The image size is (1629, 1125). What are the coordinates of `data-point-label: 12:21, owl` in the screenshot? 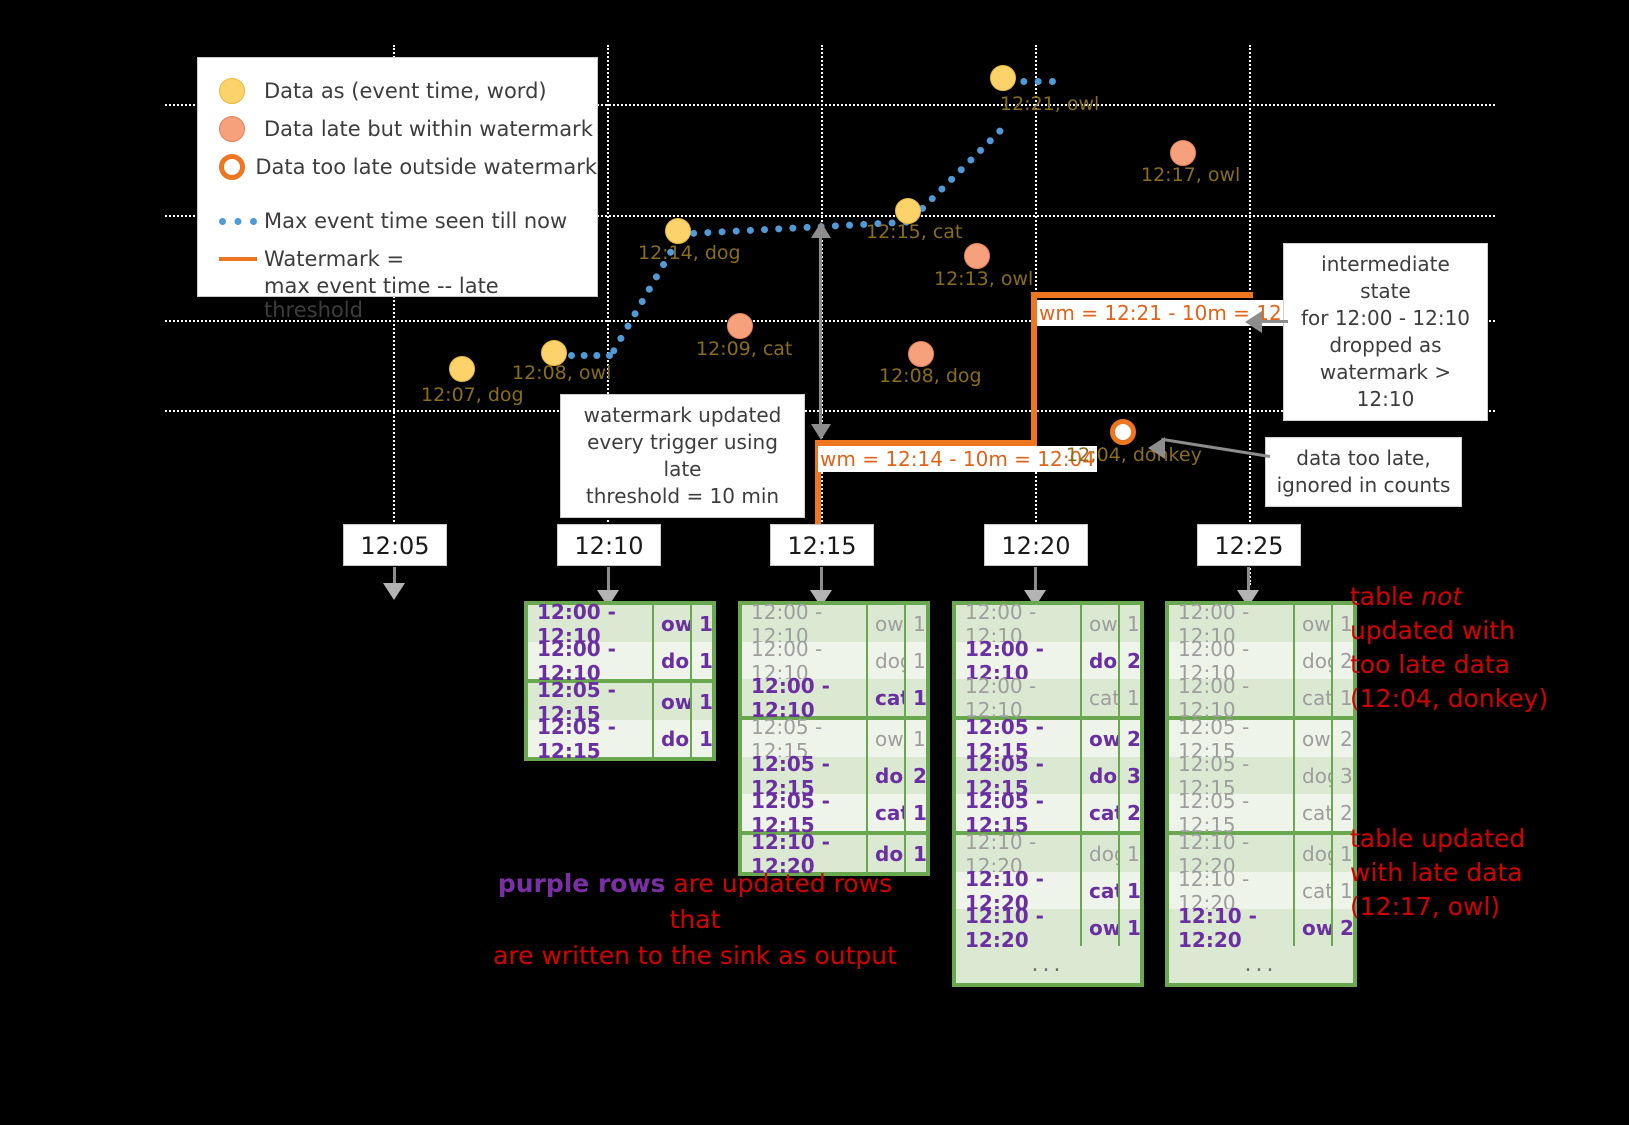 It's located at (1050, 104).